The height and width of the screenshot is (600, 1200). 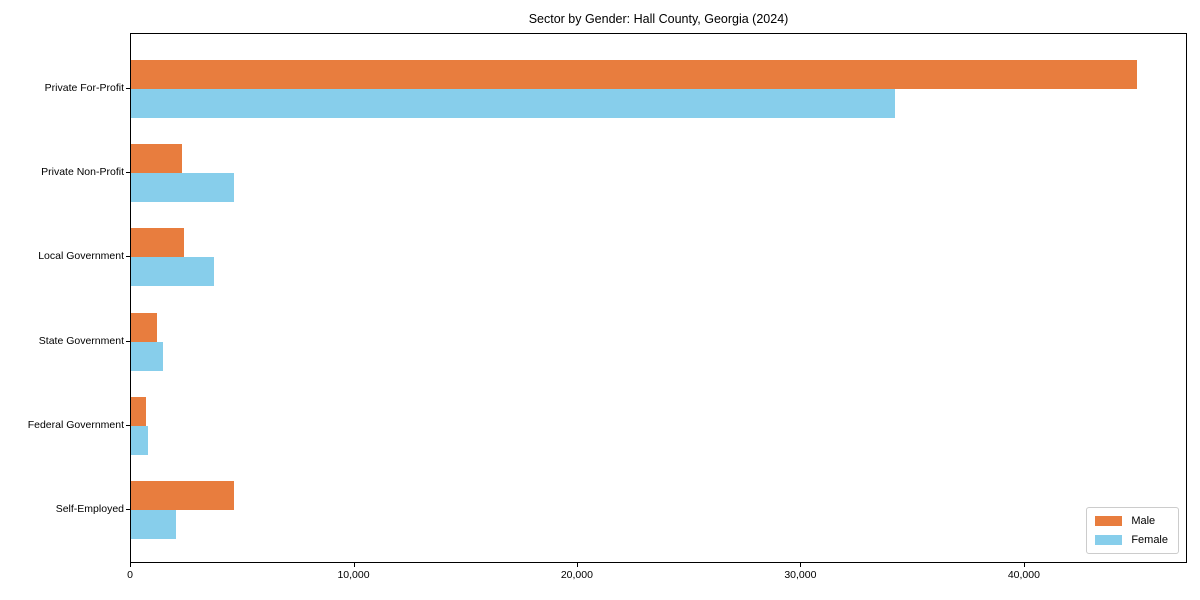 I want to click on legend: Male Female, so click(x=1132, y=530).